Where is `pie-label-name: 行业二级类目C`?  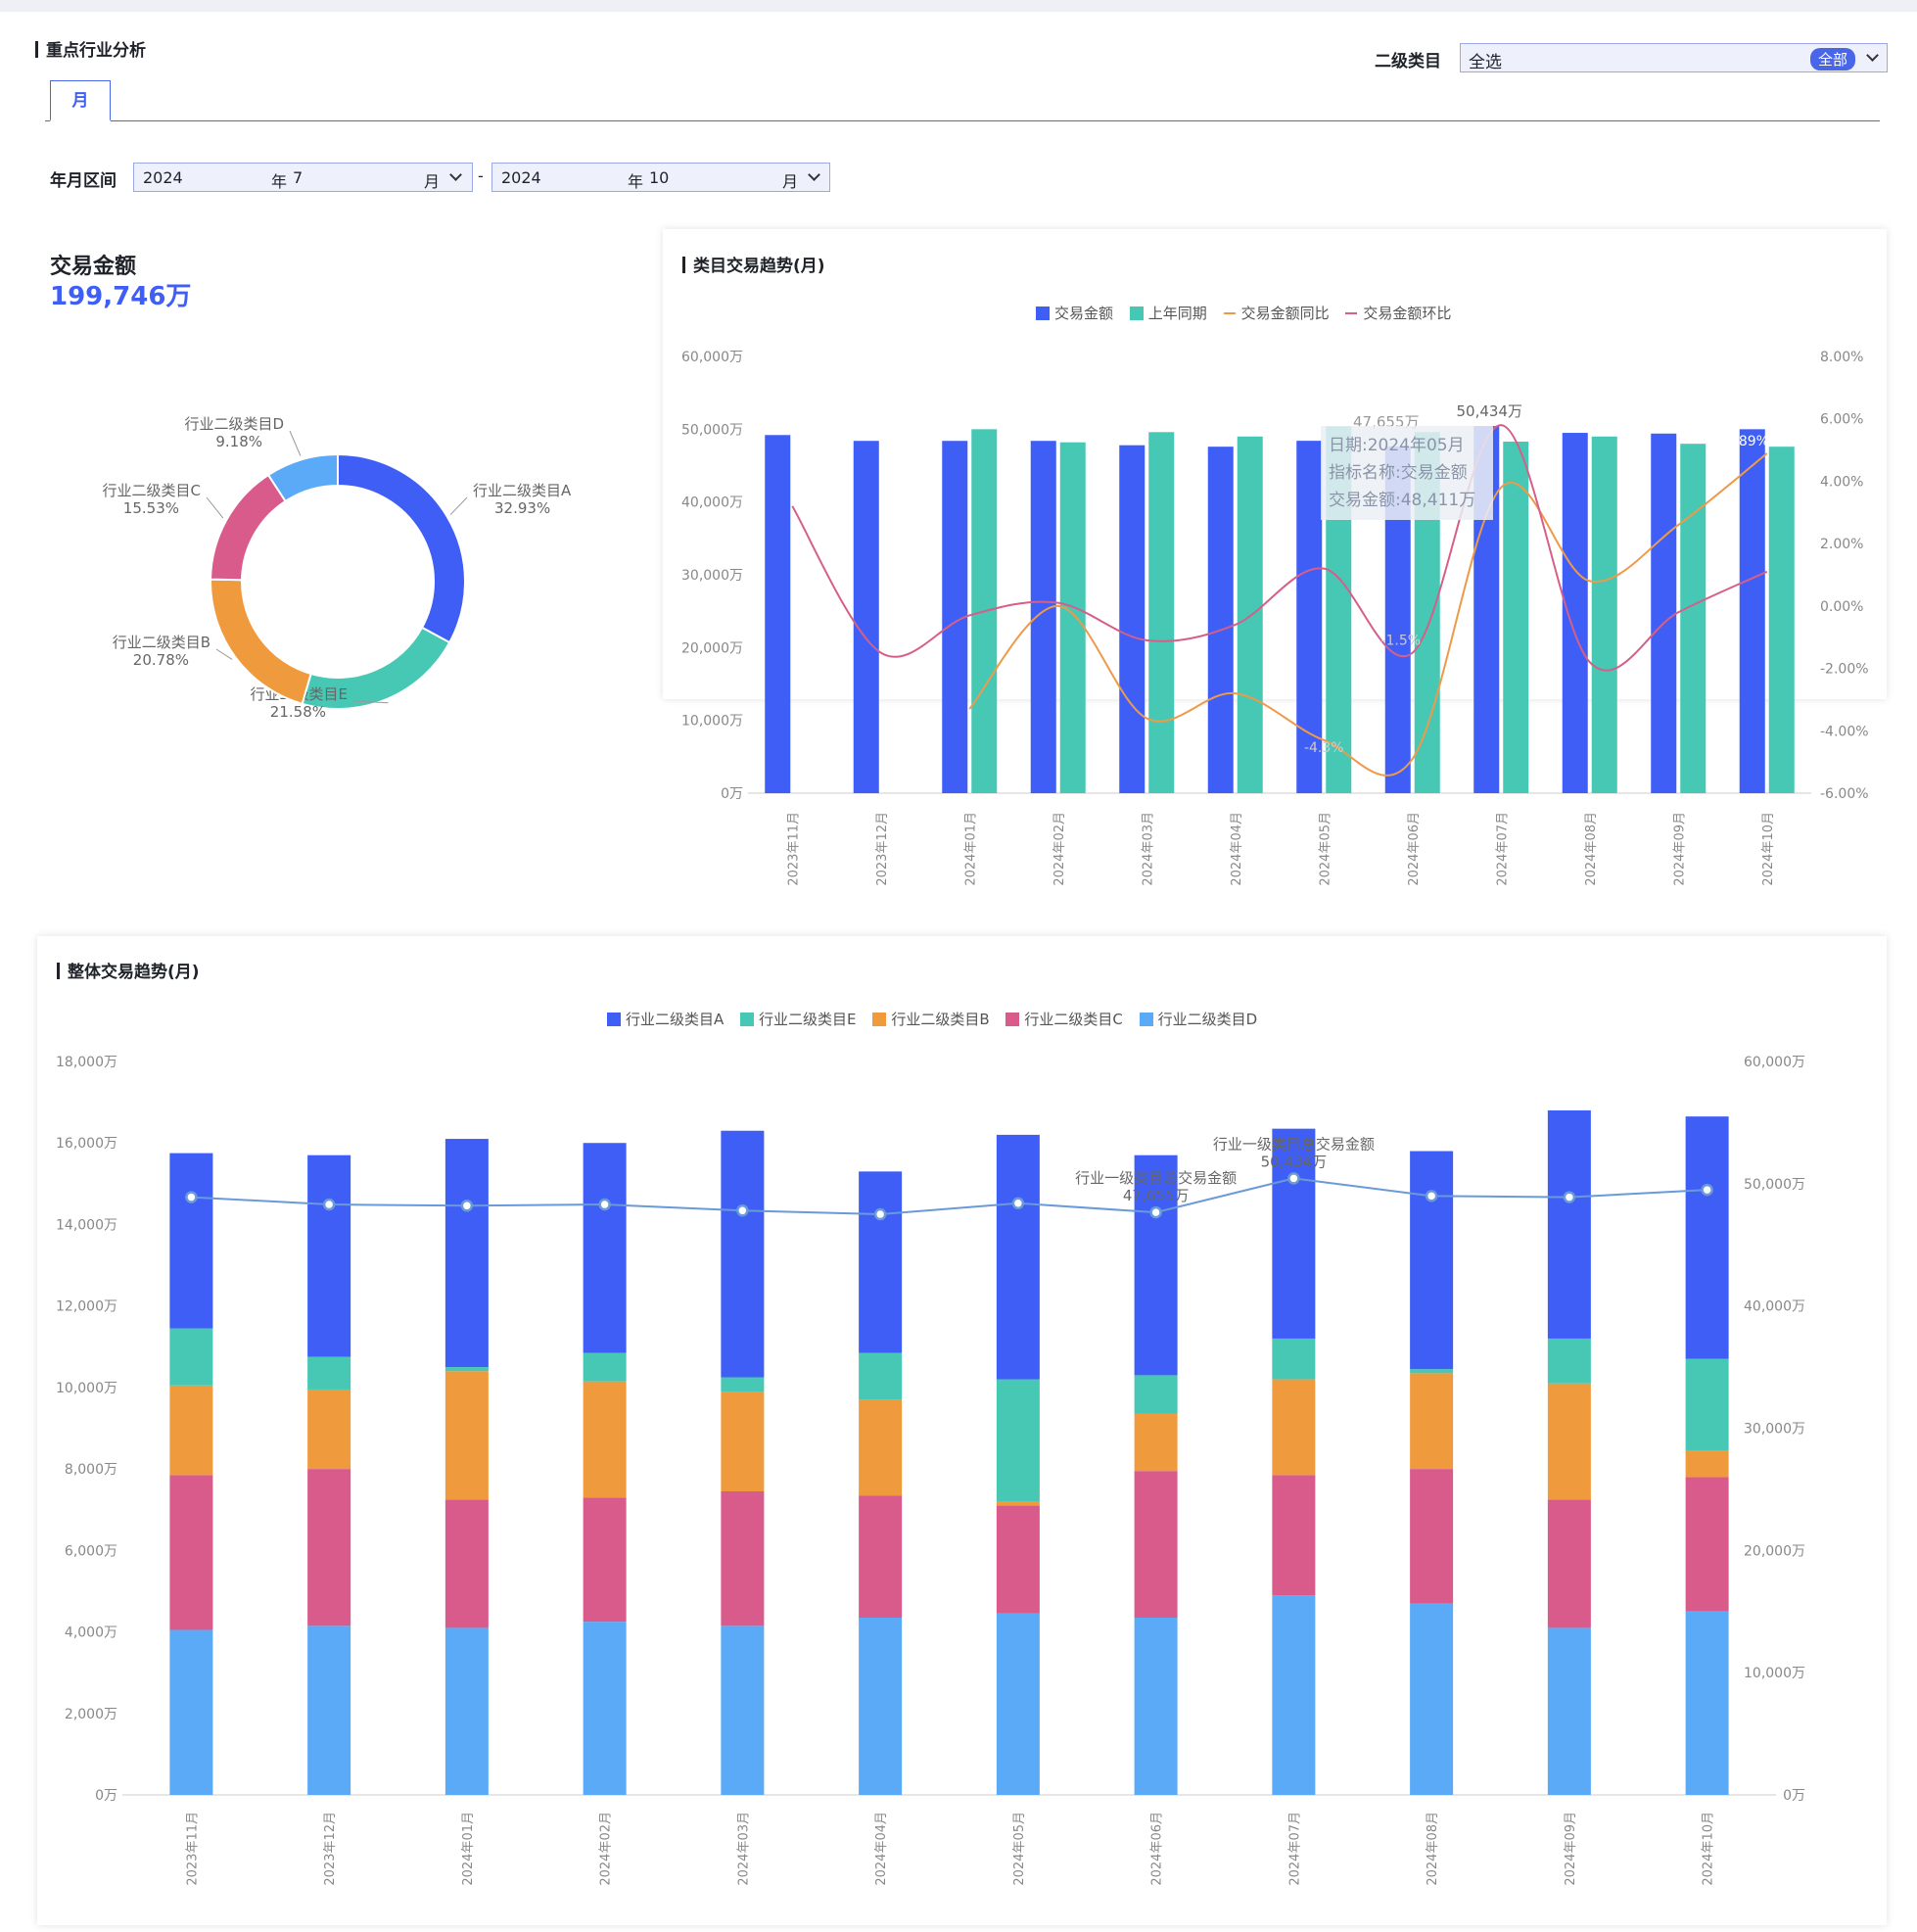
pie-label-name: 行业二级类目C is located at coordinates (152, 491).